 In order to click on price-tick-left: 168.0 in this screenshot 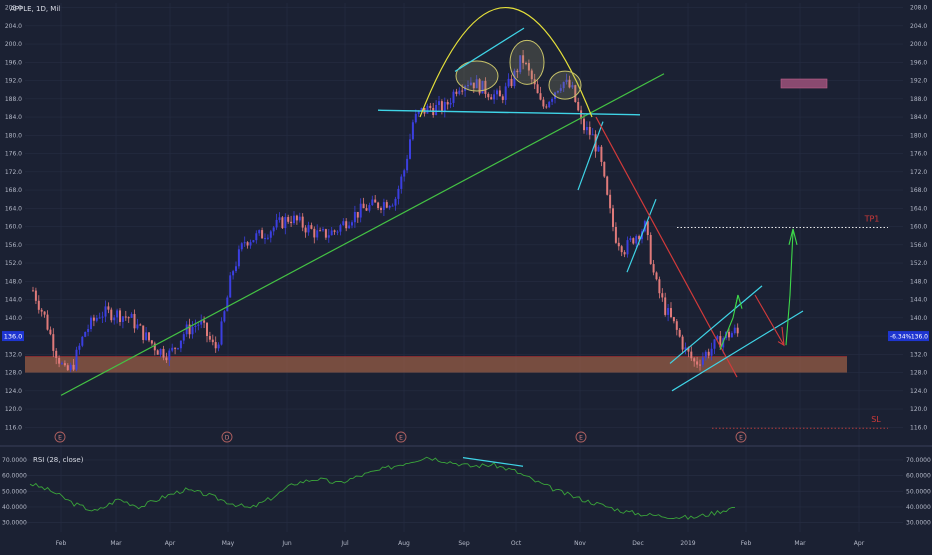, I will do `click(13, 190)`.